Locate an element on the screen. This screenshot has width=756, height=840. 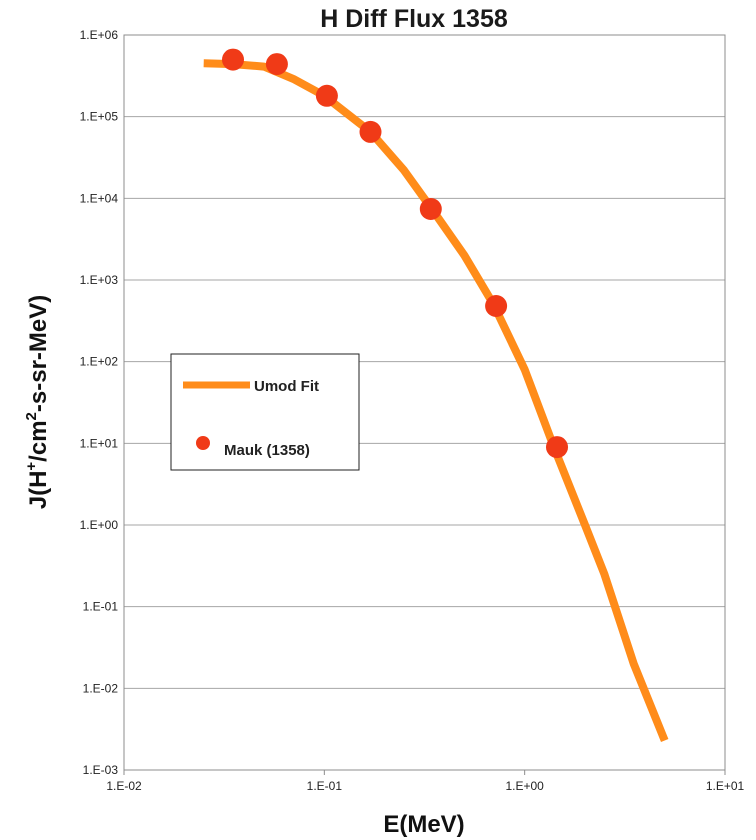
y-tick-label: 1.E-02 is located at coordinates (101, 688).